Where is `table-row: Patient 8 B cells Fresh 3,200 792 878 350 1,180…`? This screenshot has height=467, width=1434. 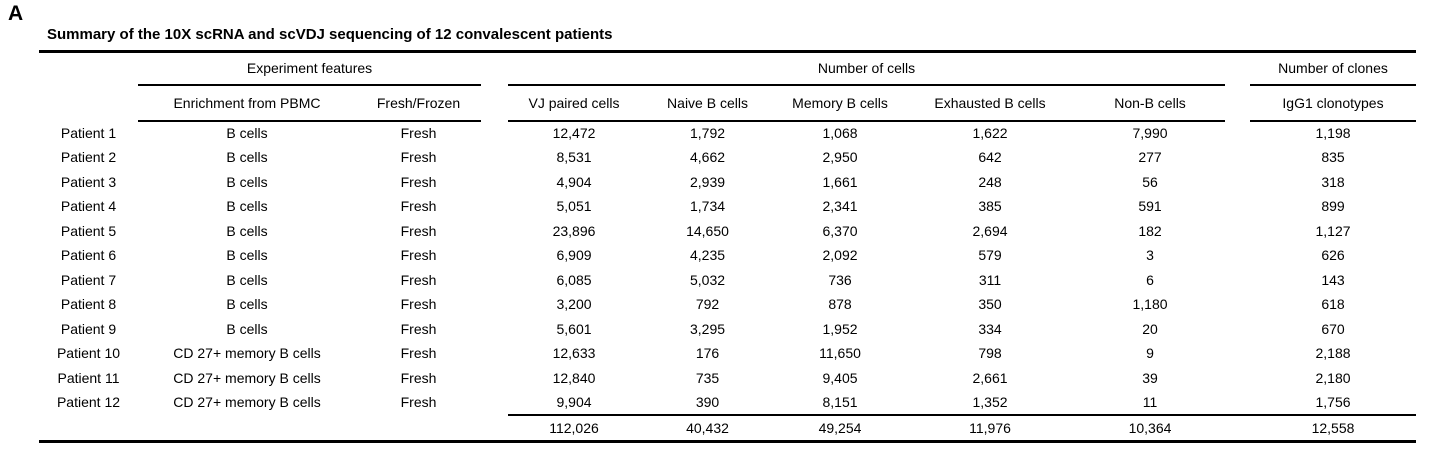 table-row: Patient 8 B cells Fresh 3,200 792 878 350 1,180… is located at coordinates (727, 304).